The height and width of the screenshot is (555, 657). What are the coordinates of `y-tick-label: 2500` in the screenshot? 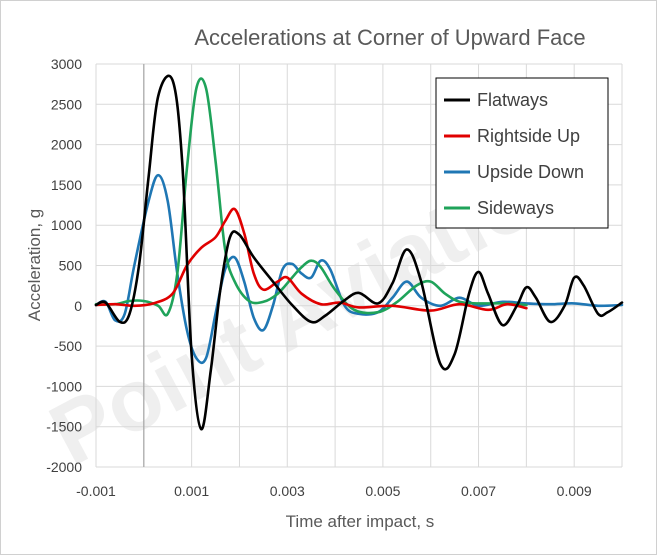 It's located at (66, 104).